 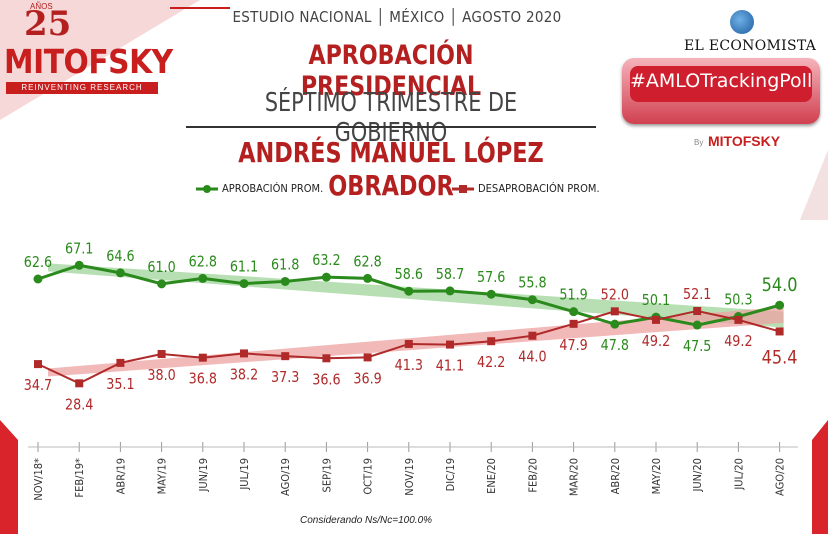 I want to click on approval-data-label: 54.0, so click(x=780, y=286).